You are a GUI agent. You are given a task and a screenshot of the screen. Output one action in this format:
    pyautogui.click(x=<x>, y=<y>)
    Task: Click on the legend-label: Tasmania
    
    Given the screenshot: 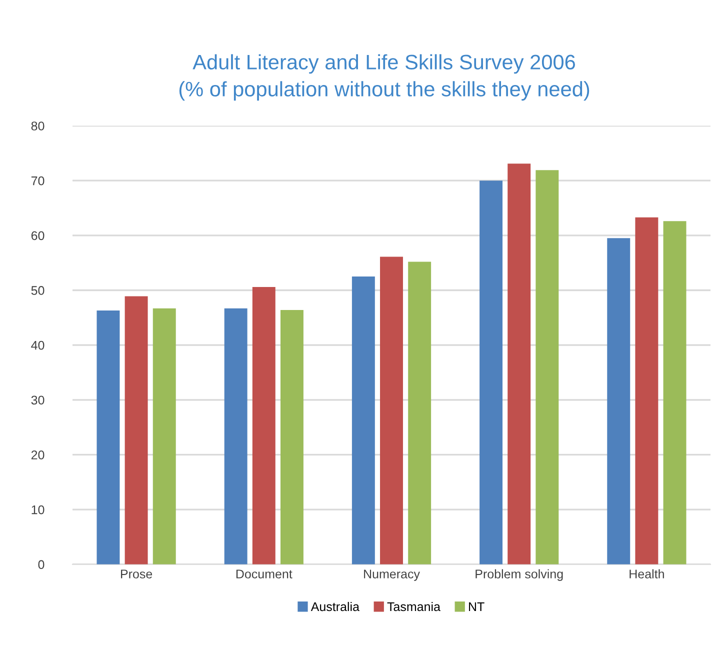 What is the action you would take?
    pyautogui.click(x=413, y=607)
    